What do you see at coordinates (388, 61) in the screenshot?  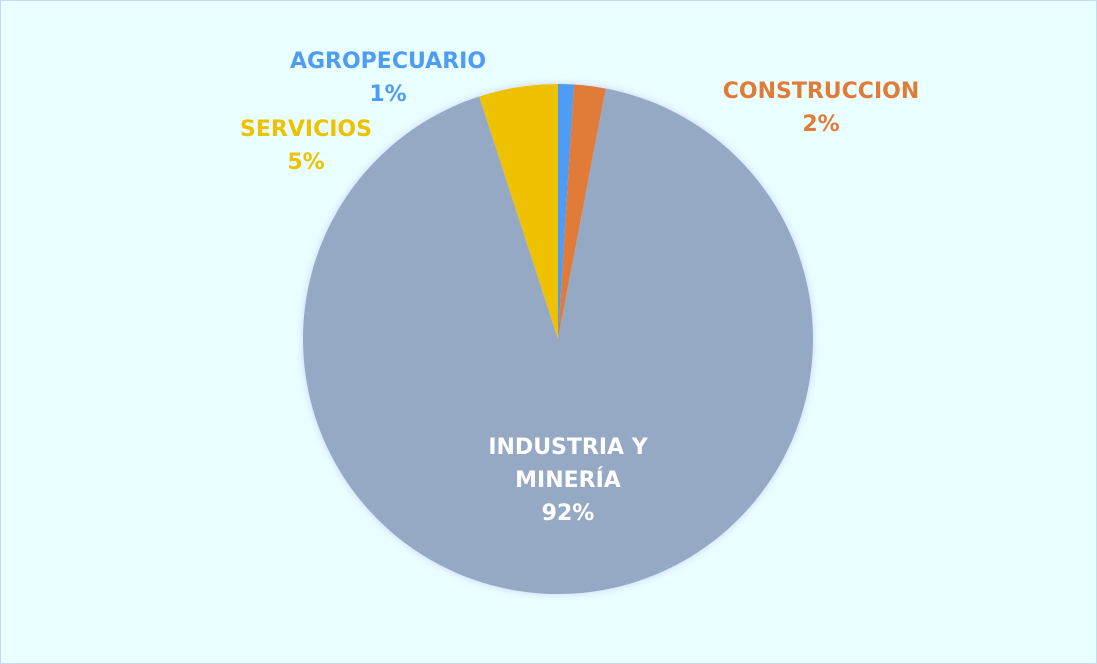 I see `category-label: AGROPECUARIO` at bounding box center [388, 61].